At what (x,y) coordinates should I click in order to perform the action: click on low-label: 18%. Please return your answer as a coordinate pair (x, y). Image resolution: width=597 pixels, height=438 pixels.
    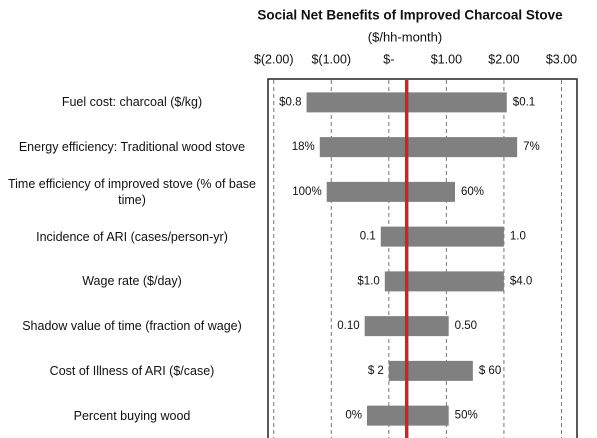
    Looking at the image, I should click on (303, 147).